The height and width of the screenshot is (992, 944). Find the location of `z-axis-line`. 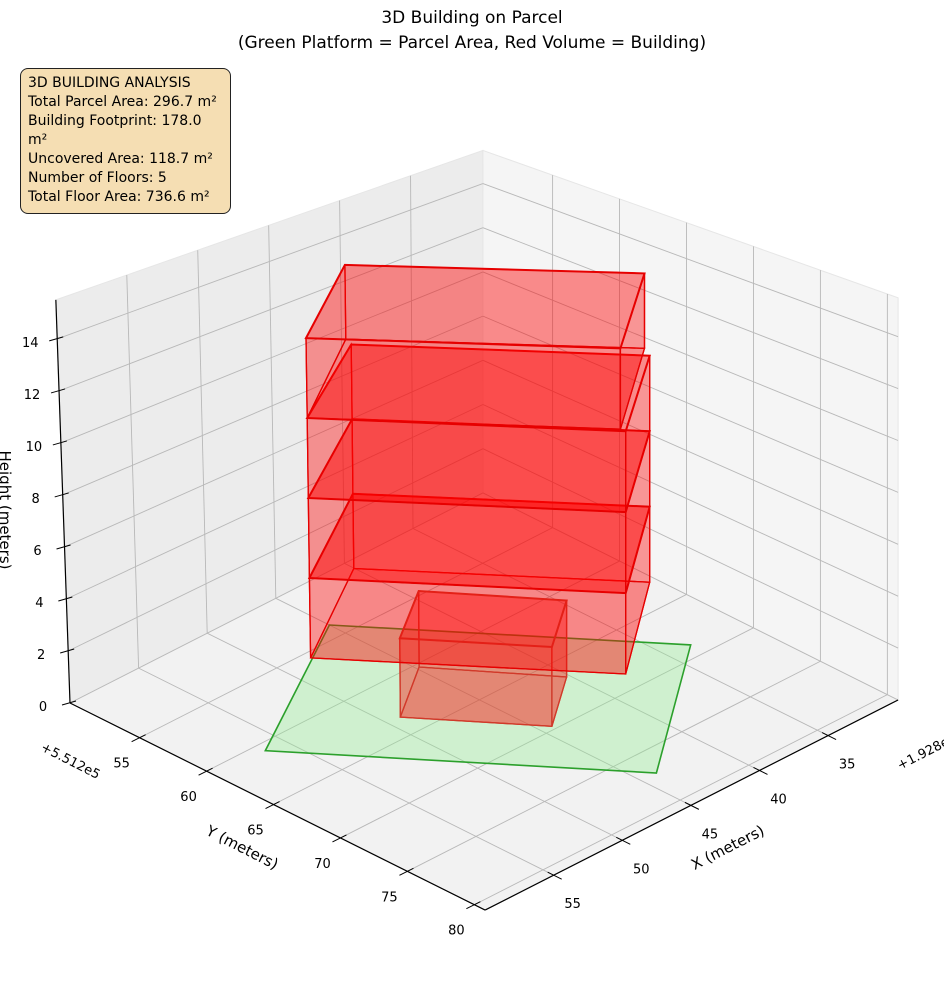

z-axis-line is located at coordinates (63, 501).